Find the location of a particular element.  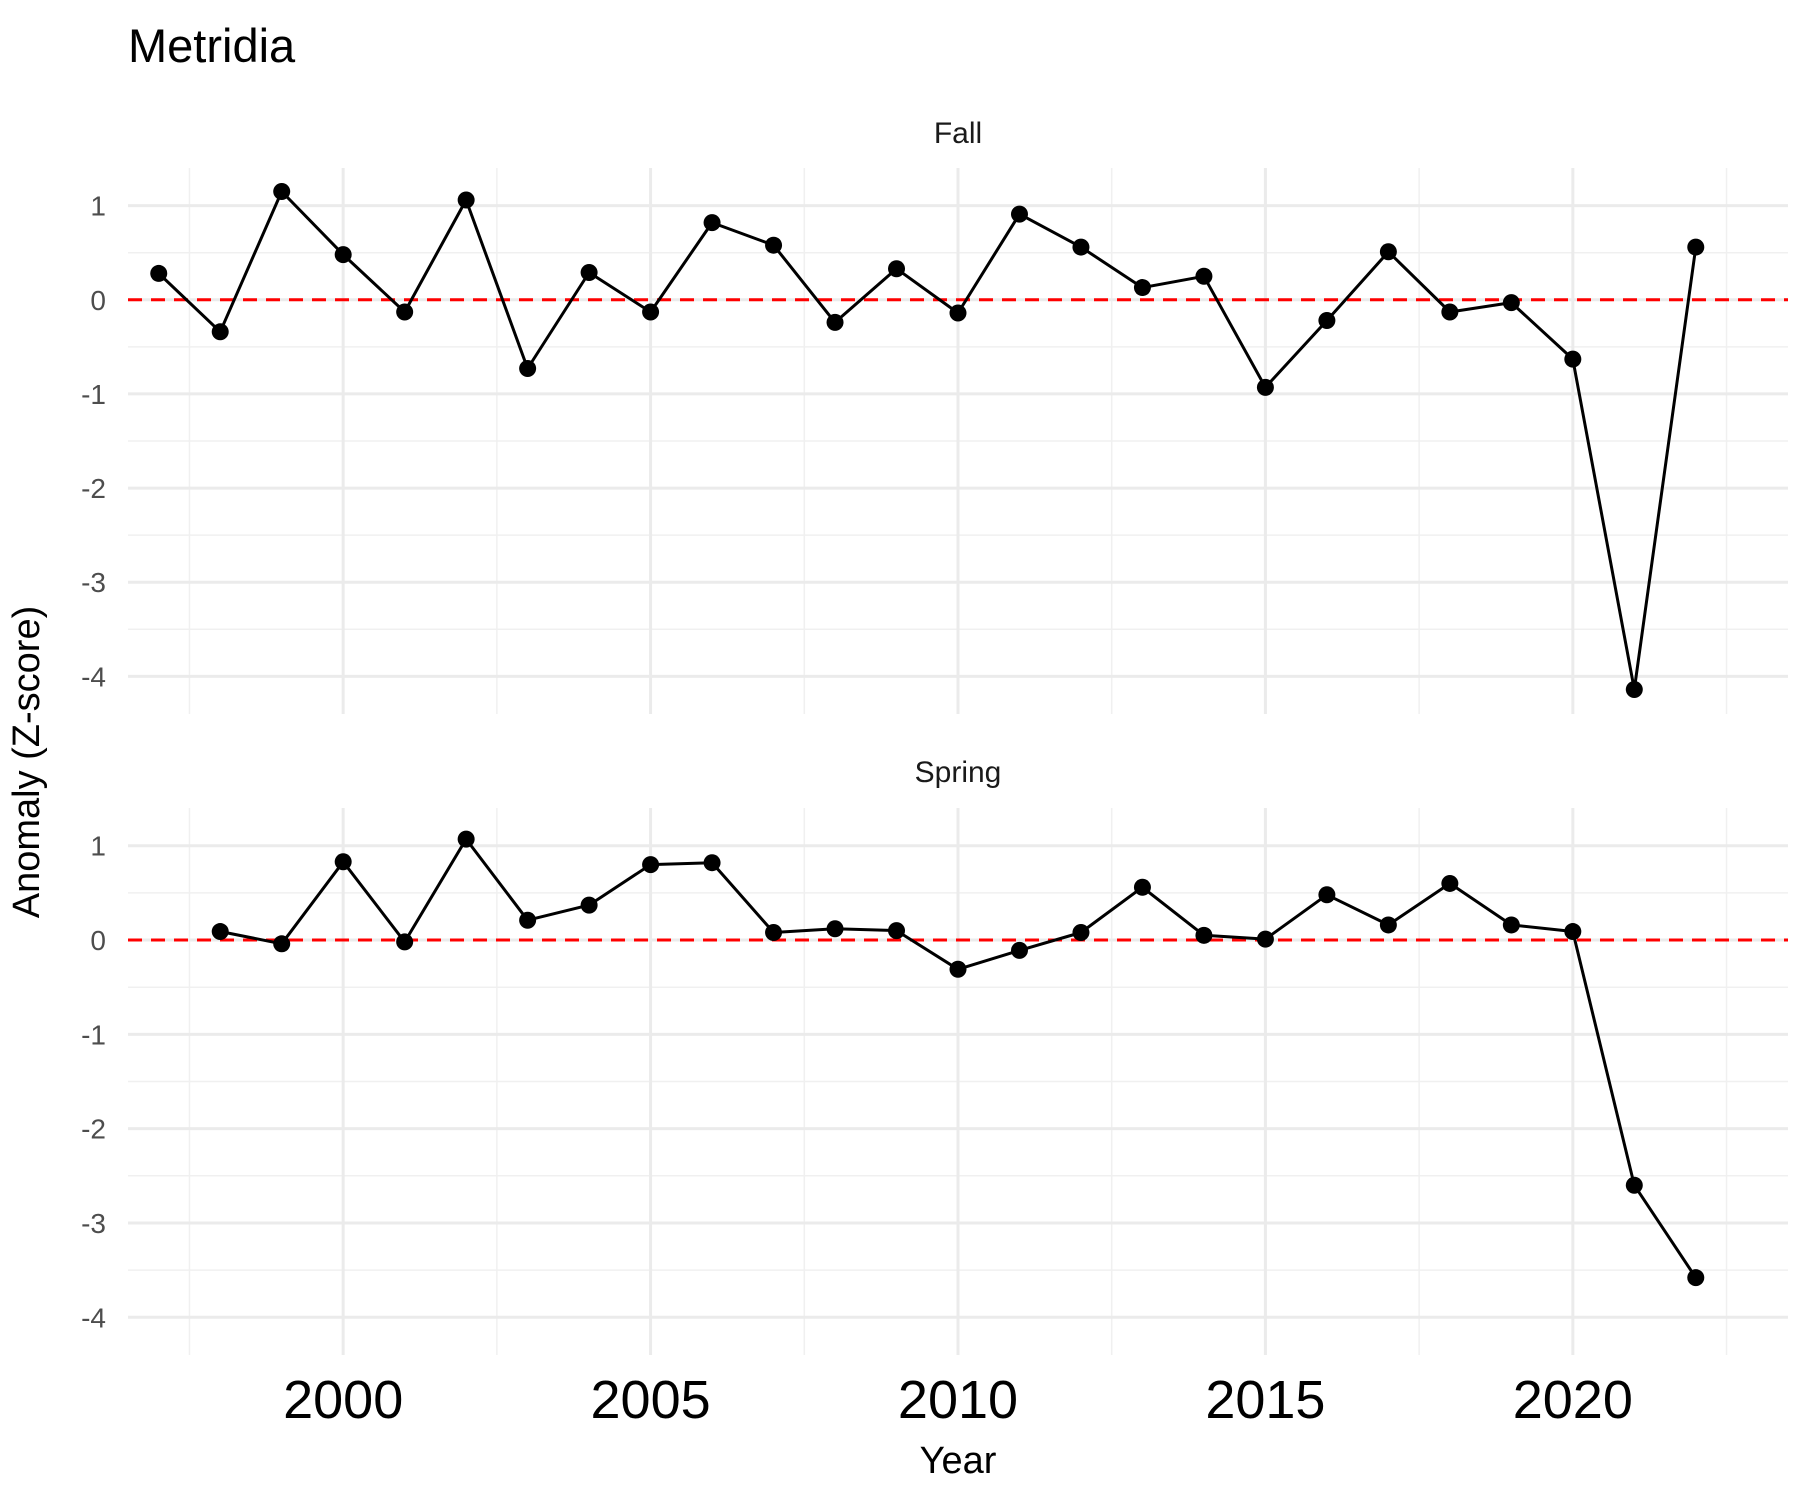

panel-strip-label: Fall is located at coordinates (958, 133).